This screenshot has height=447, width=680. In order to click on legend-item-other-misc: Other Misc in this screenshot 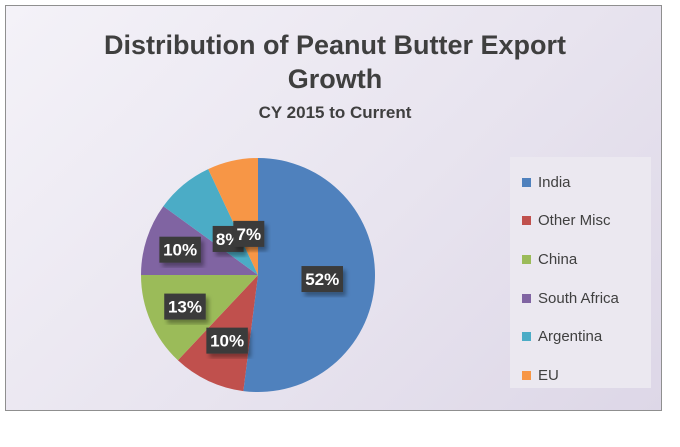, I will do `click(580, 221)`.